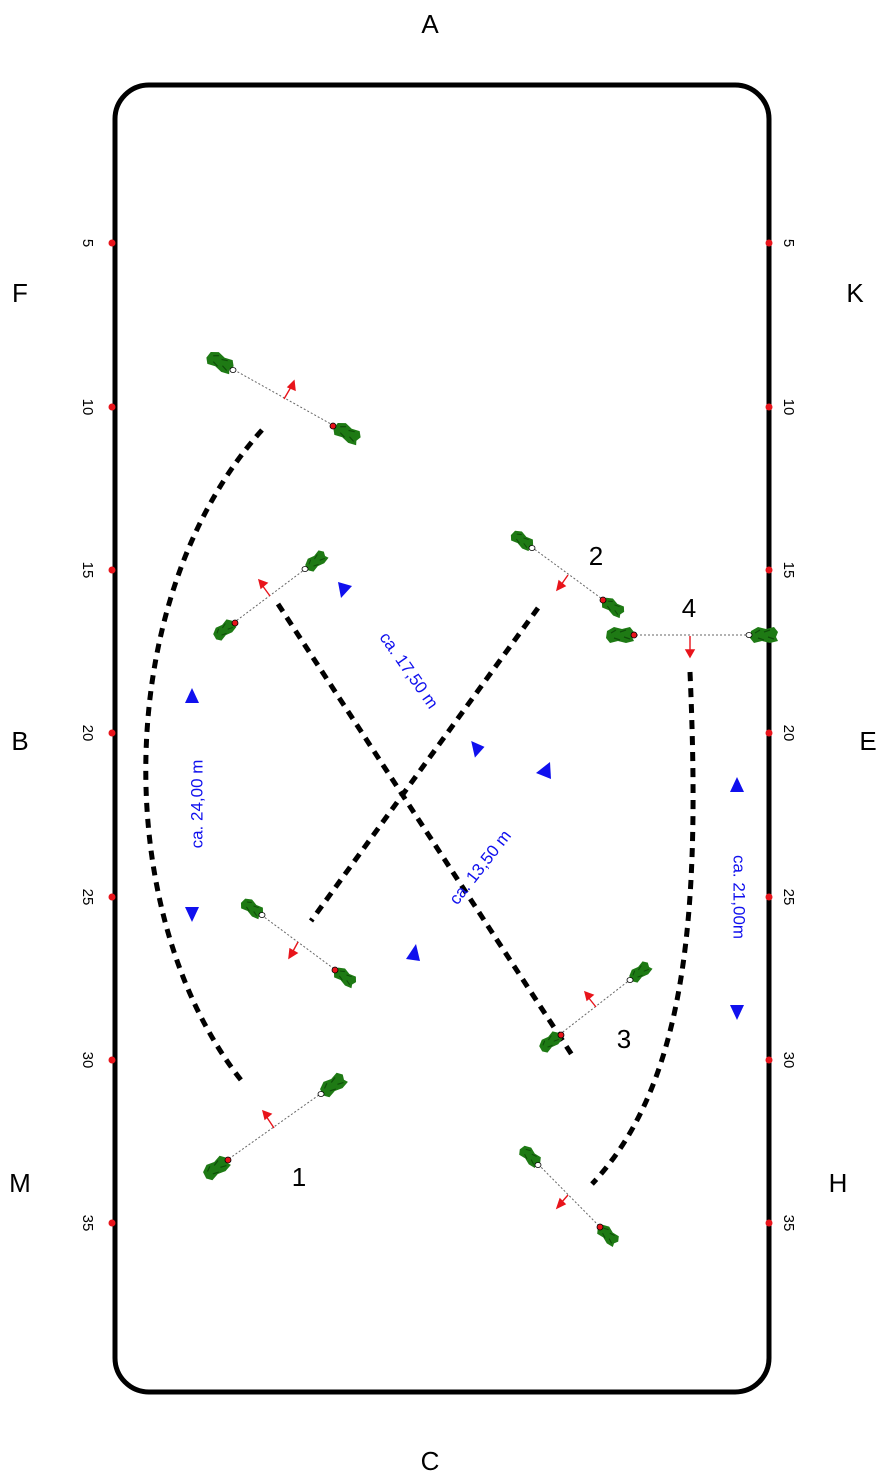 This screenshot has height=1474, width=880. Describe the element at coordinates (430, 24) in the screenshot. I see `letter-top: A` at that location.